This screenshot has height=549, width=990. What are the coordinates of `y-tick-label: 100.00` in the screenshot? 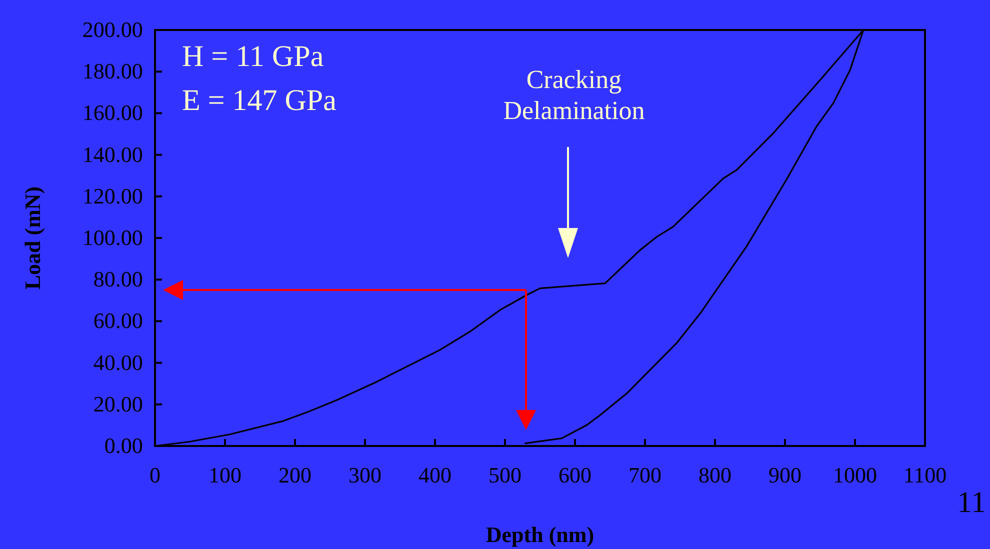 It's located at (112, 237).